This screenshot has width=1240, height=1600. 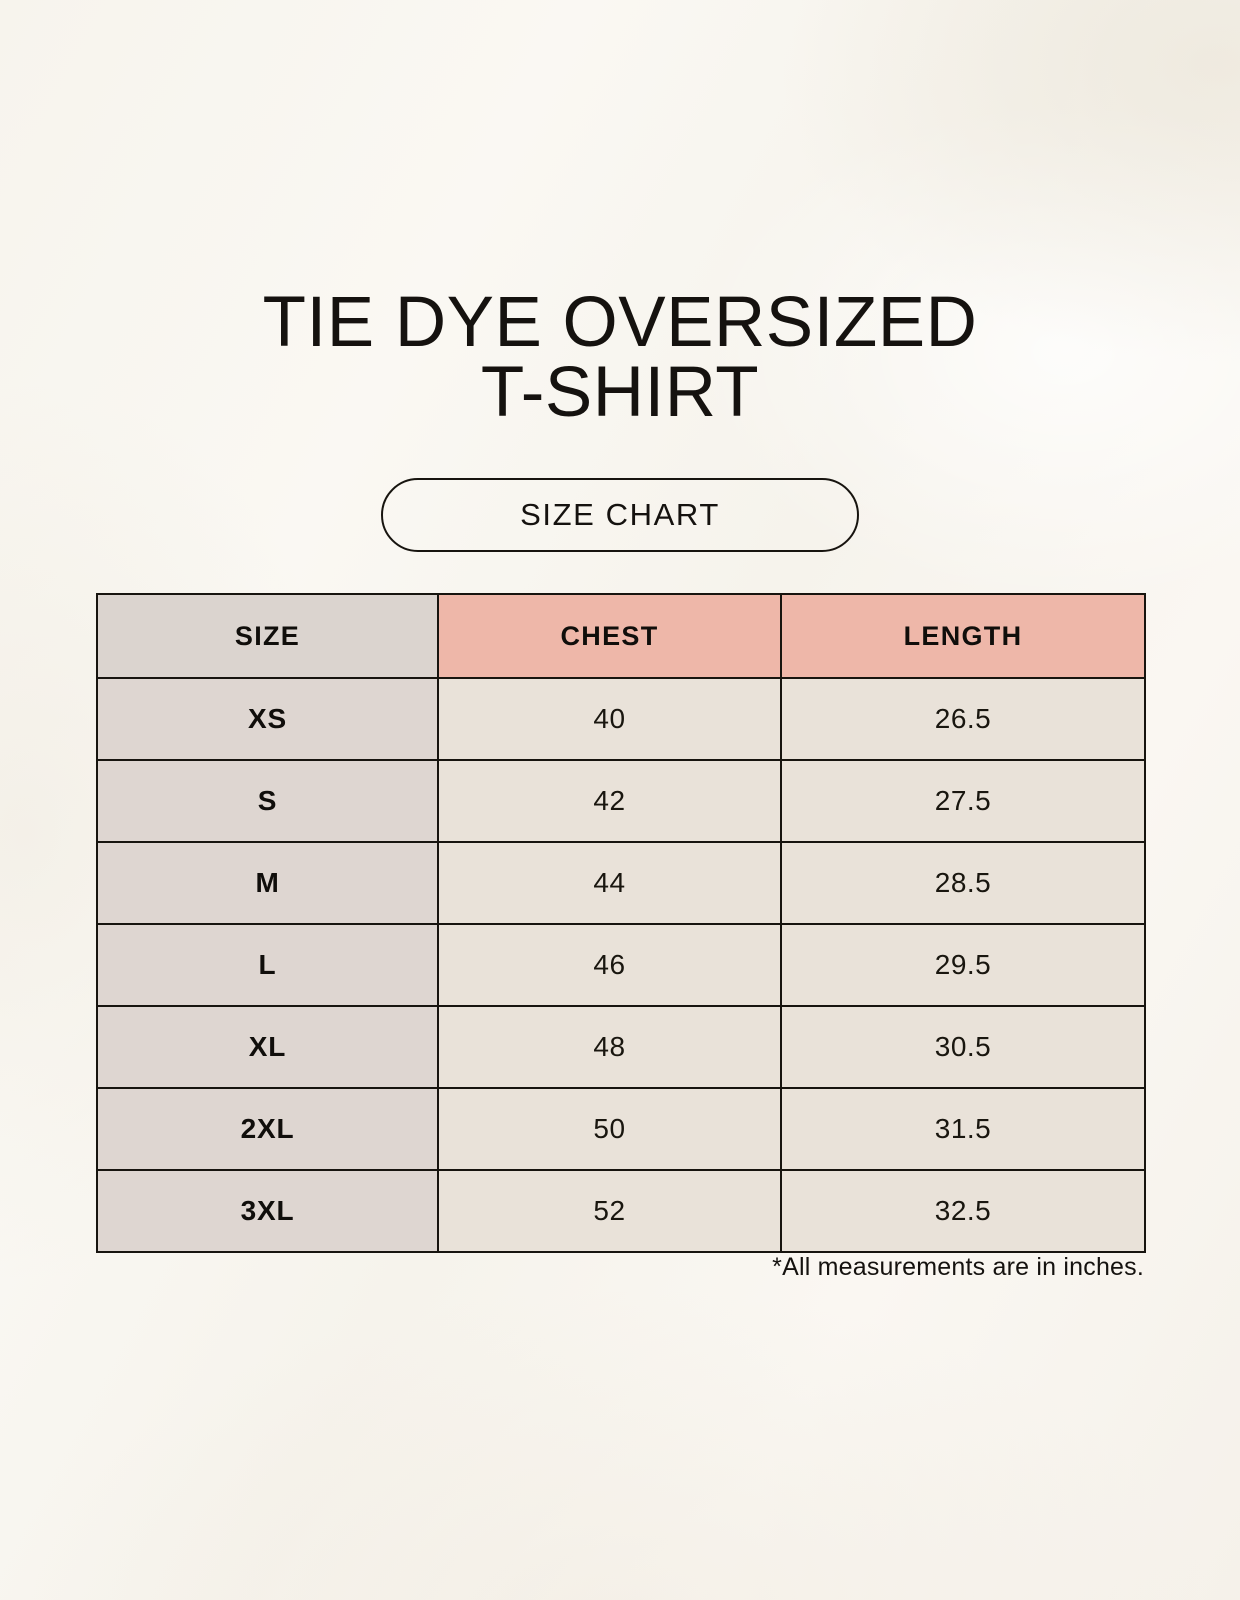 What do you see at coordinates (958, 1267) in the screenshot?
I see `measurement-note: *All measurements are in inches.` at bounding box center [958, 1267].